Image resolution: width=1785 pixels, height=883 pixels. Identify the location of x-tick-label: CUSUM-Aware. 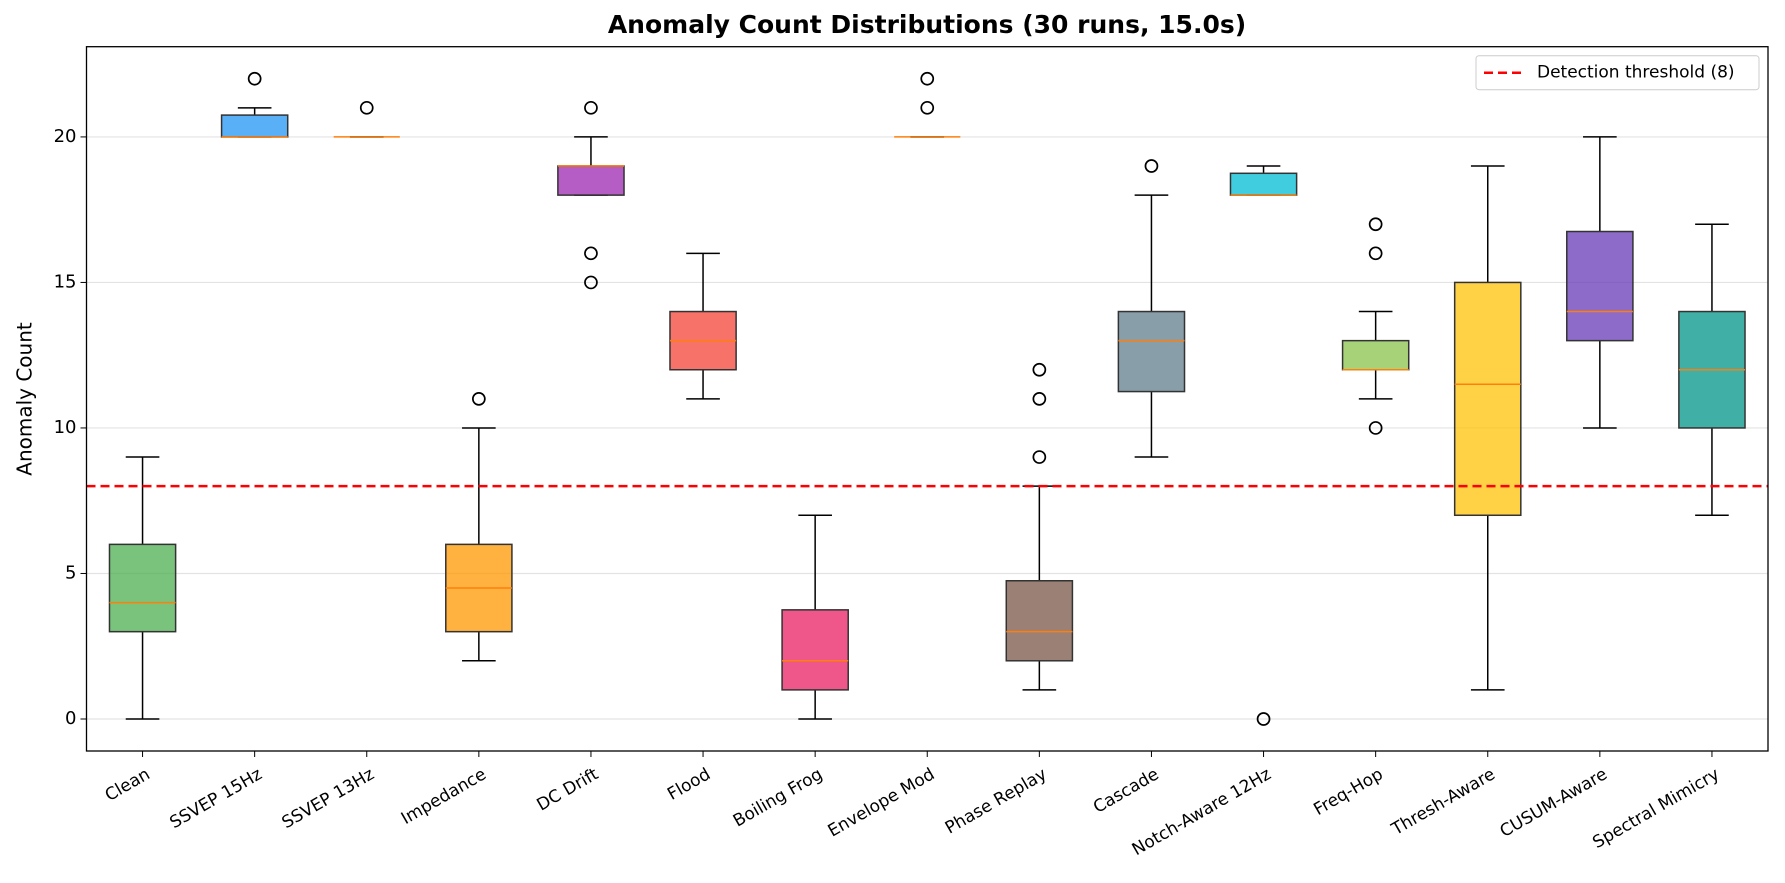
(1554, 802).